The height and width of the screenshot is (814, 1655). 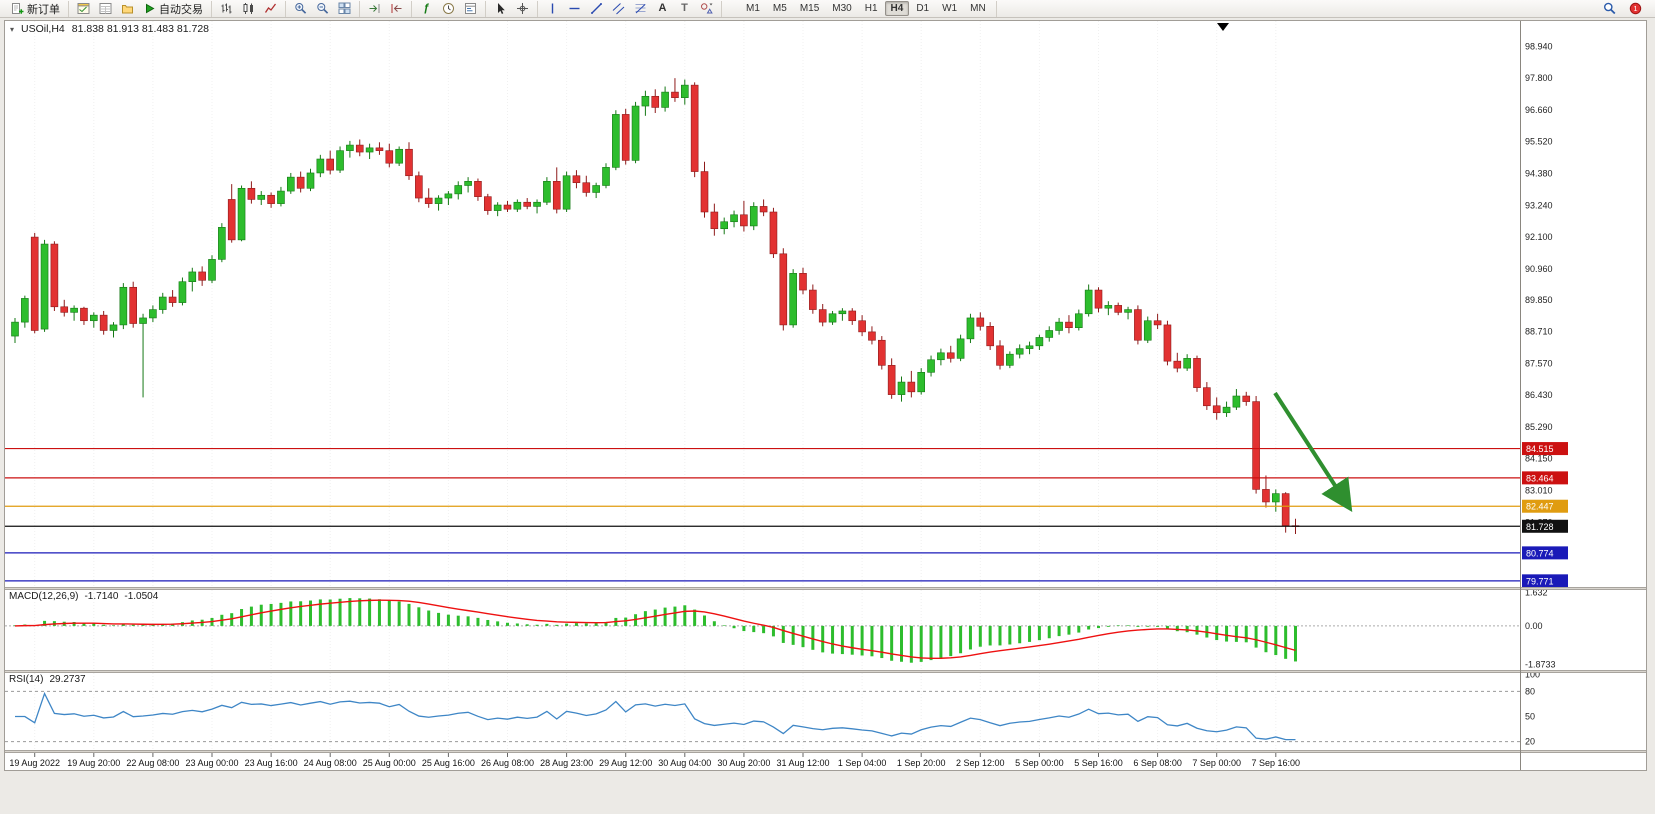 I want to click on price-tag-text: 81.728, so click(x=1540, y=527).